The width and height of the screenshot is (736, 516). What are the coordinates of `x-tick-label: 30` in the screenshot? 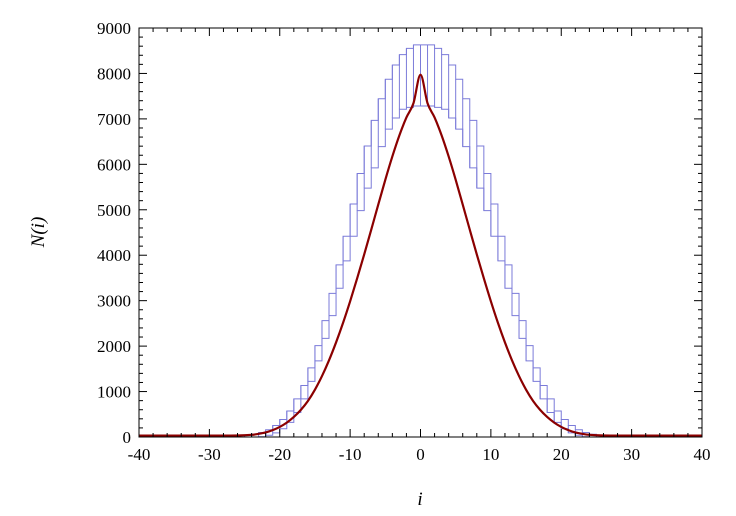 It's located at (631, 454).